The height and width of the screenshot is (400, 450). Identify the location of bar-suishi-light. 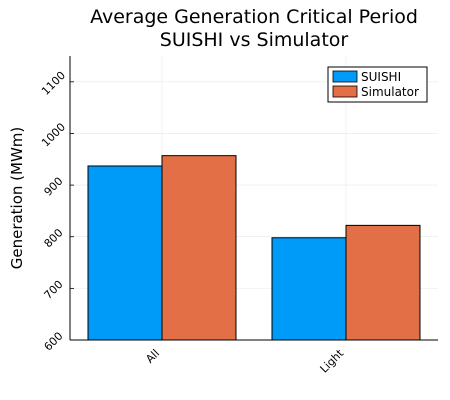
(309, 289).